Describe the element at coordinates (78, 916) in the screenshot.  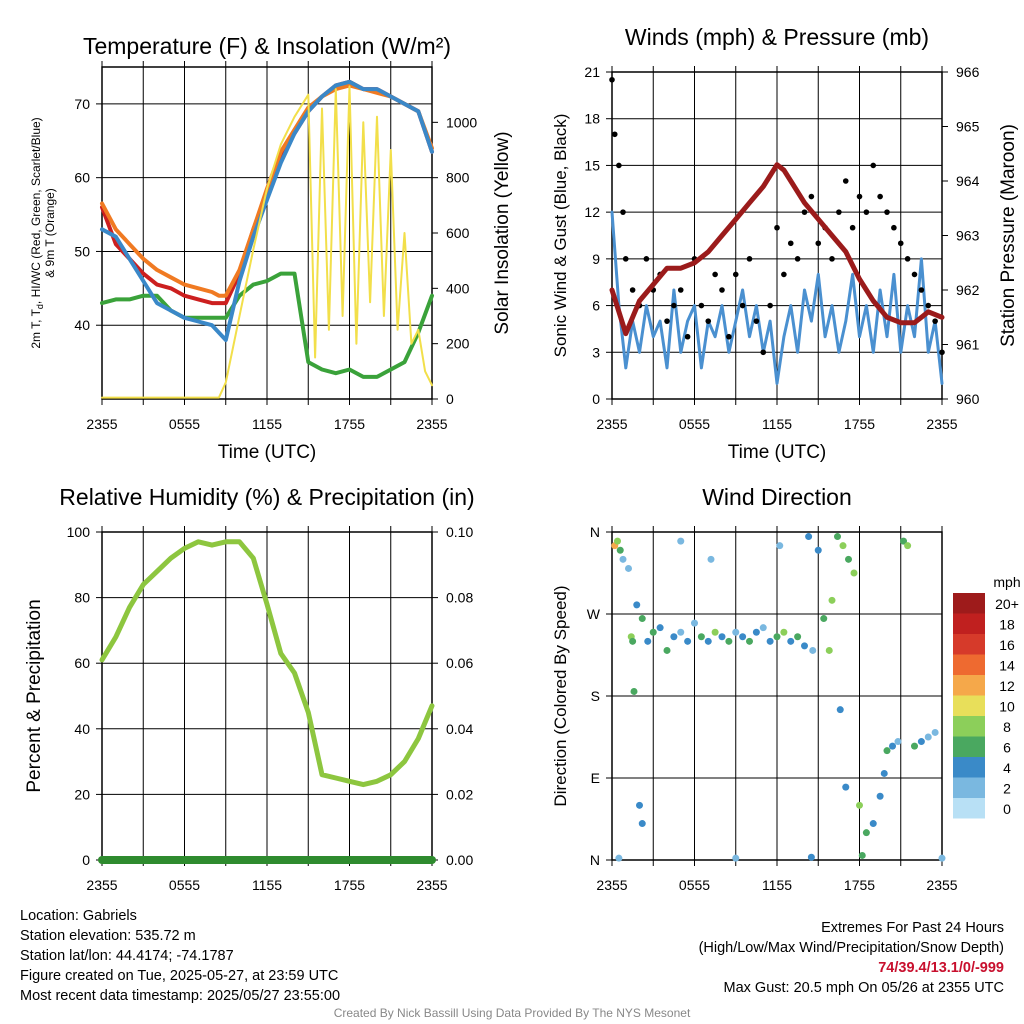
I see `location-text: Location: Gabriels` at that location.